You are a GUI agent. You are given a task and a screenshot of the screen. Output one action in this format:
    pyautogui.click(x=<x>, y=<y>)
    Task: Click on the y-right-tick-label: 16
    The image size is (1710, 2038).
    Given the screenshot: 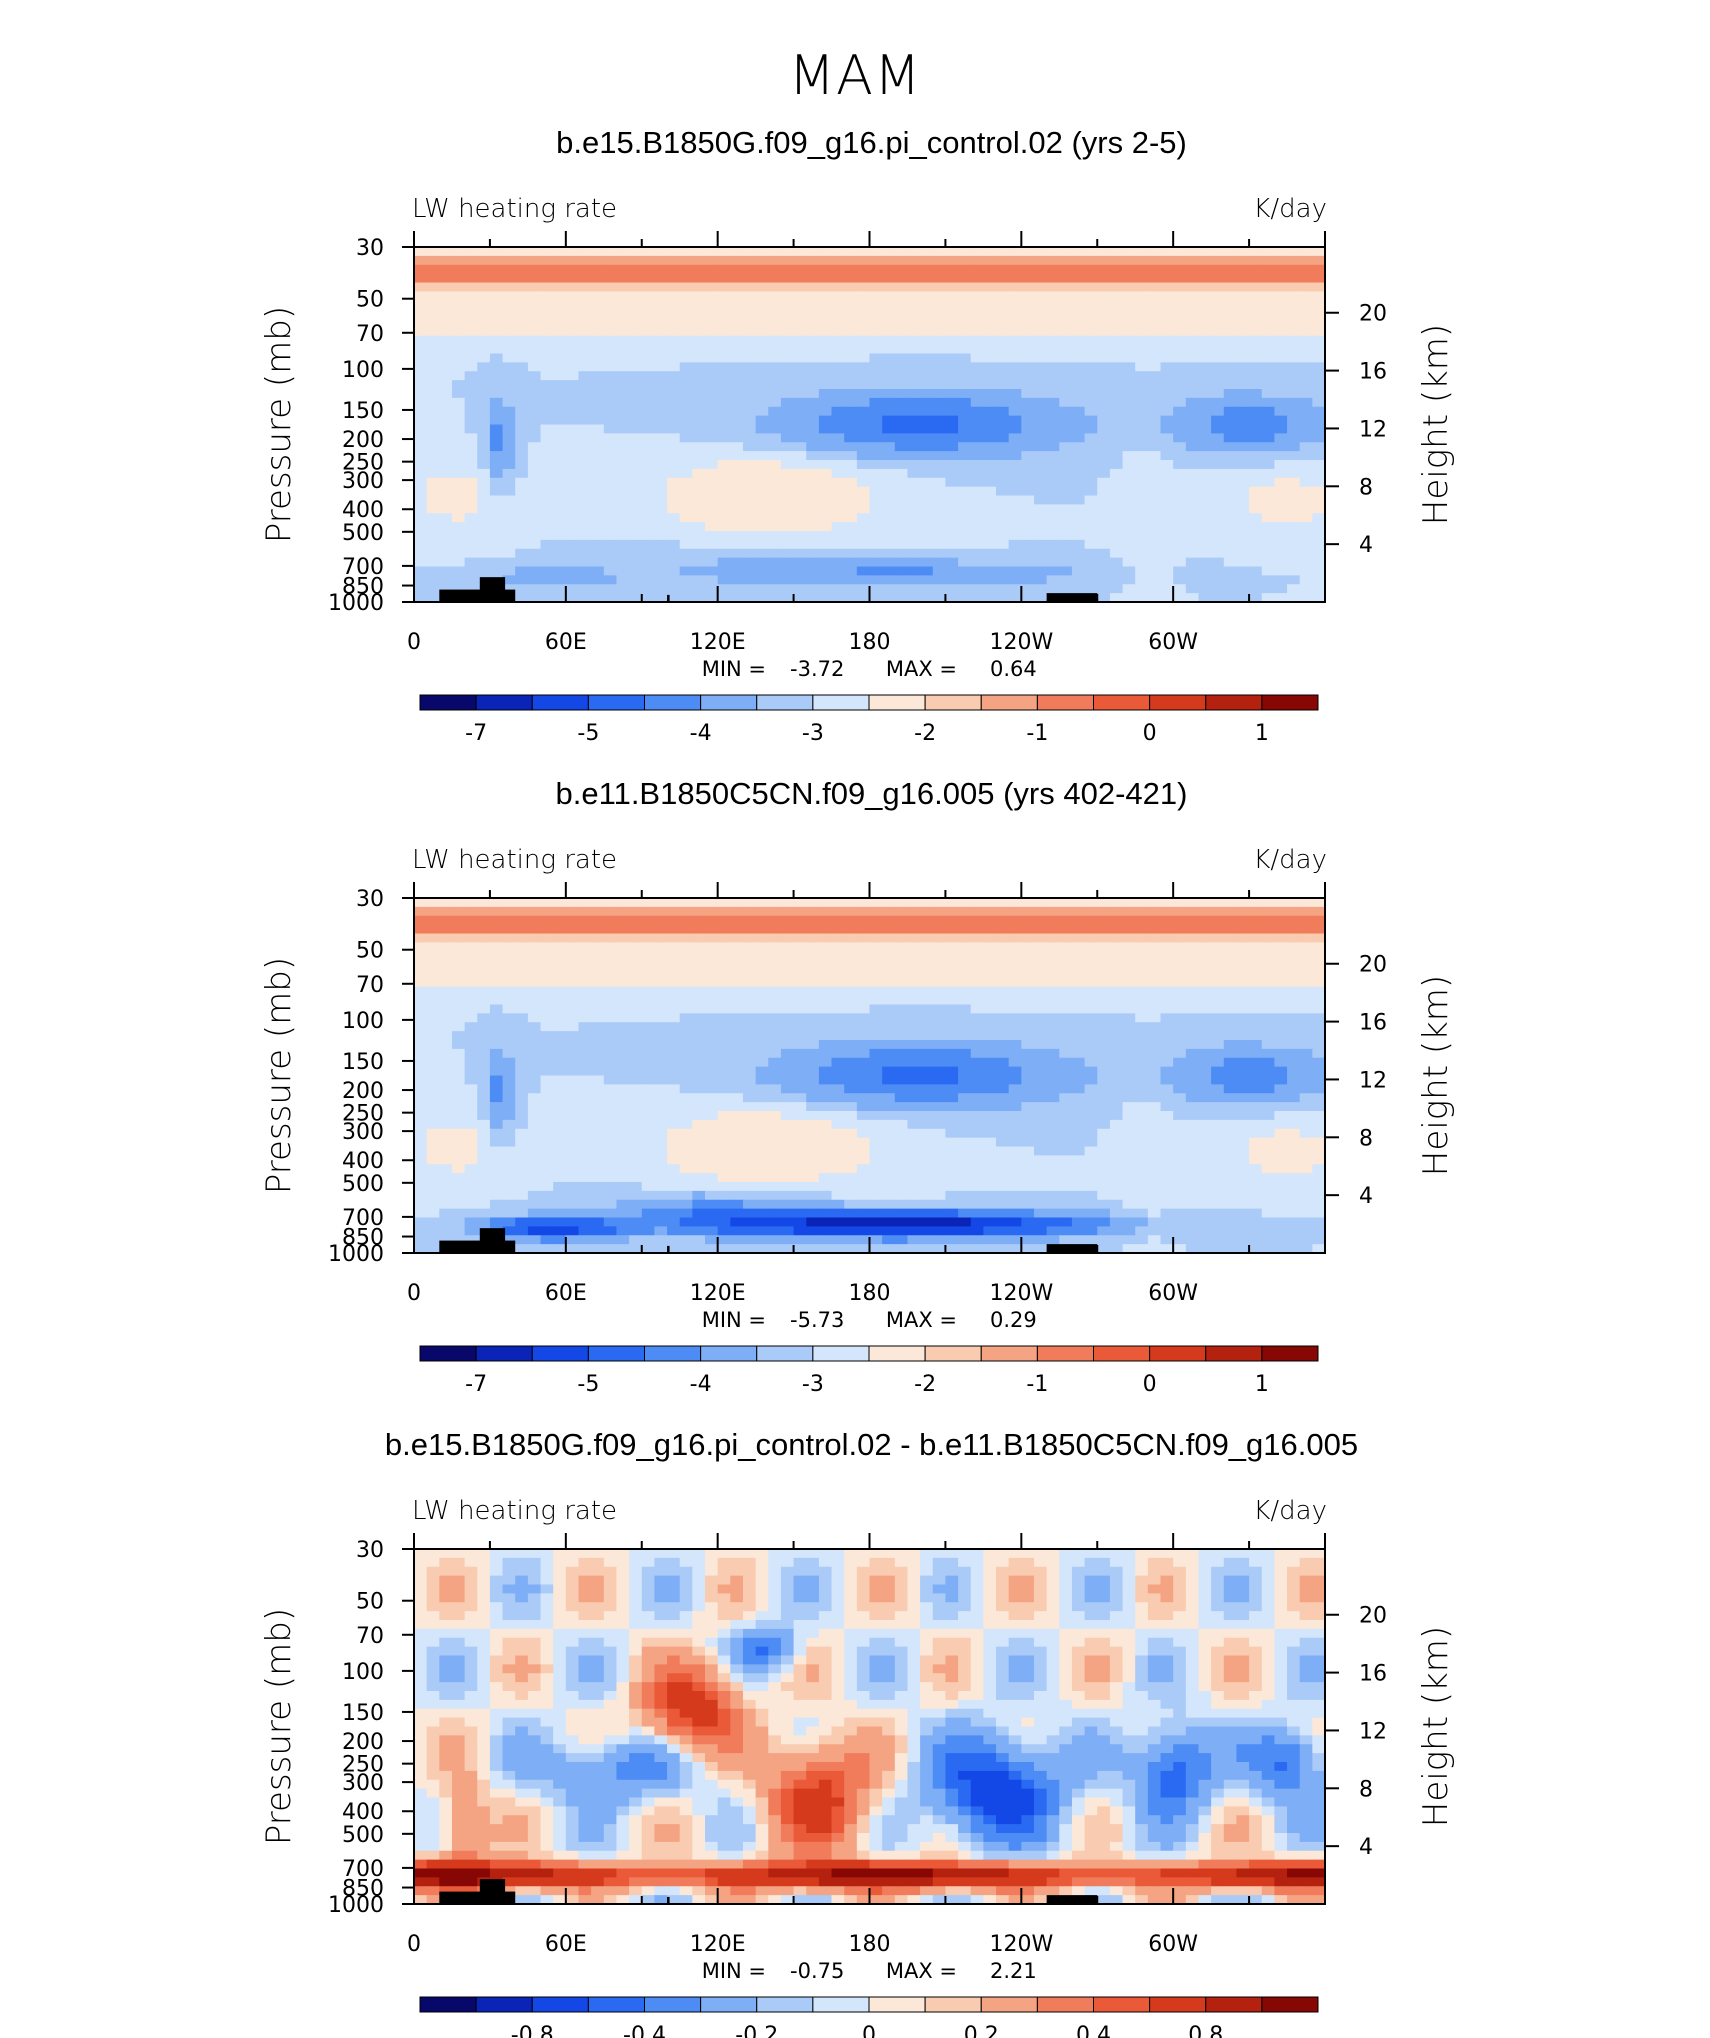 What is the action you would take?
    pyautogui.click(x=1373, y=372)
    